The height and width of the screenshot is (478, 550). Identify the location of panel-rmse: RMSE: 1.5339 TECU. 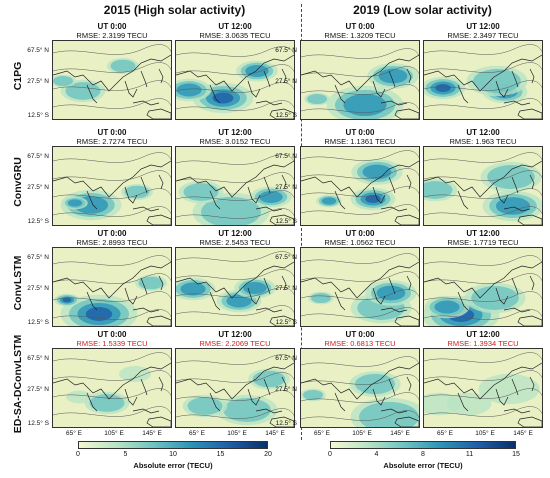
(112, 343).